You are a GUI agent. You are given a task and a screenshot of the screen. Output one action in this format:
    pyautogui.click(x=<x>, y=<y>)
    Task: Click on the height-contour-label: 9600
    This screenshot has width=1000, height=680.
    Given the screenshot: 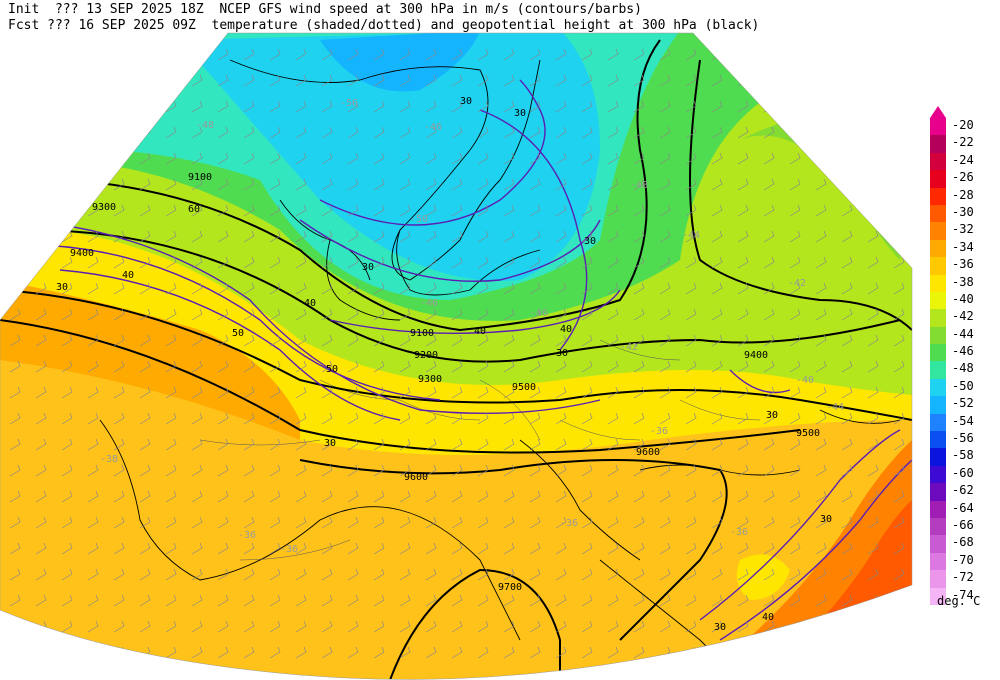 What is the action you would take?
    pyautogui.click(x=648, y=452)
    